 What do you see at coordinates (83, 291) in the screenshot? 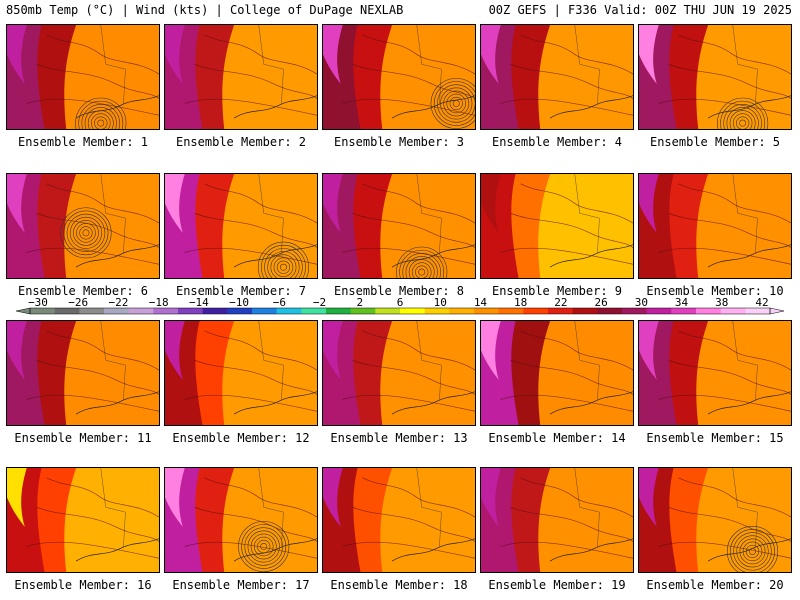
I see `ensemble-member-label: Ensemble Member: 6` at bounding box center [83, 291].